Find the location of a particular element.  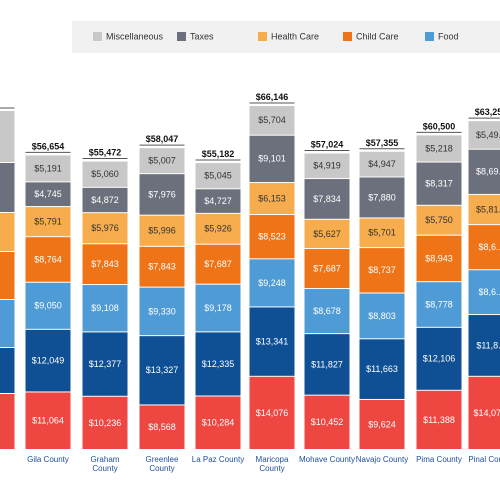

bar-value-label-1-4: $9,050 is located at coordinates (48, 306).